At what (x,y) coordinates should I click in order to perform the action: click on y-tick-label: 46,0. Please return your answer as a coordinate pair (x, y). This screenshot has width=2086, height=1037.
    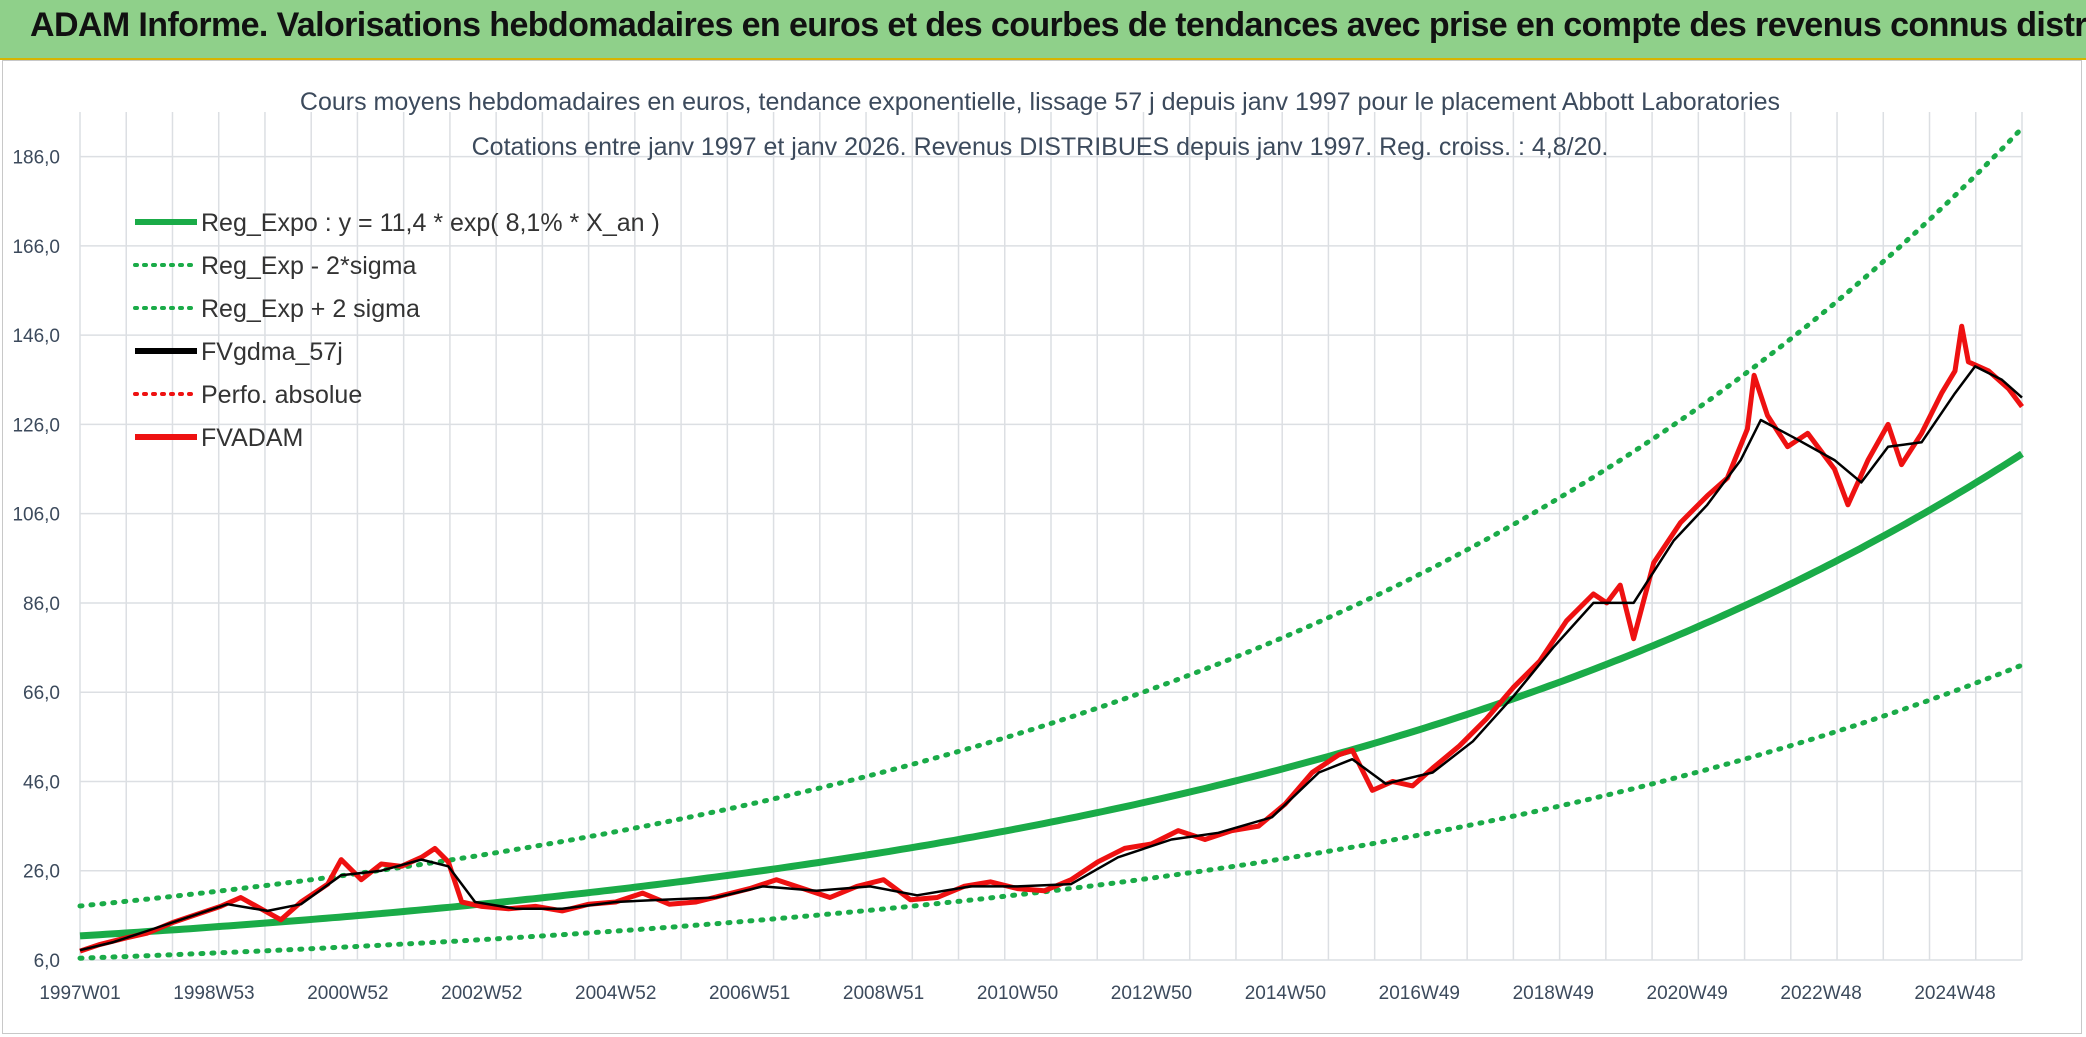
    Looking at the image, I should click on (41, 782).